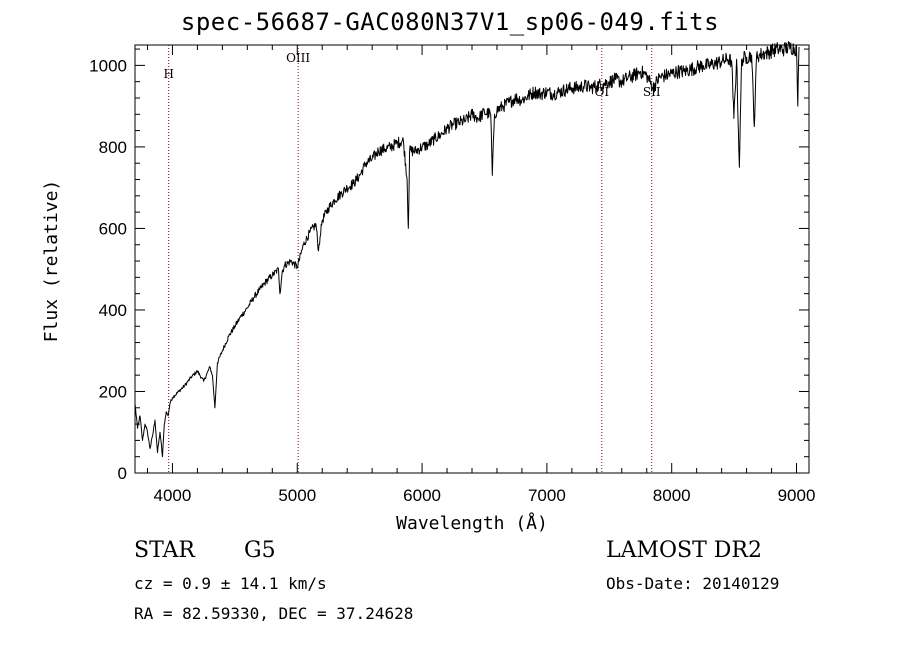 This screenshot has width=900, height=649. I want to click on x-tick-label: 9000, so click(797, 495).